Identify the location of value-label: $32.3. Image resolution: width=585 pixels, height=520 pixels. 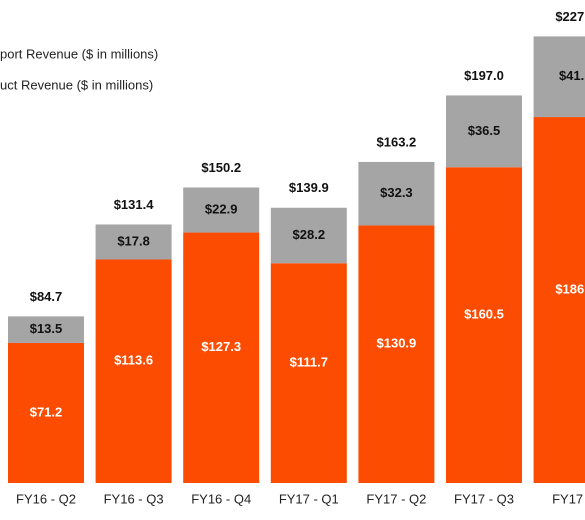
(396, 192).